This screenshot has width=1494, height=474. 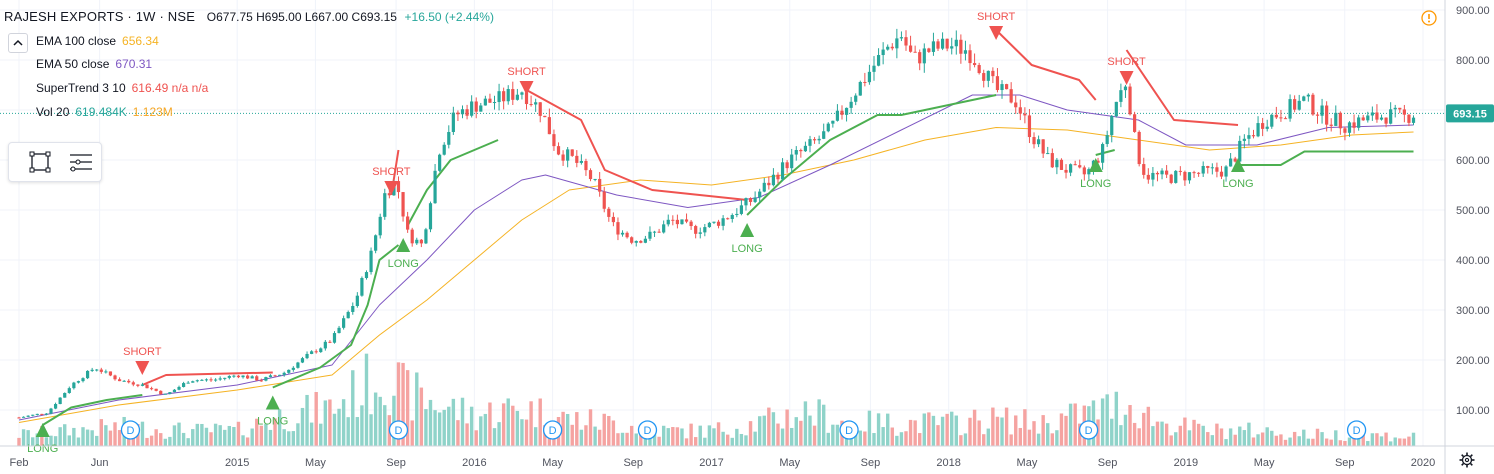 I want to click on gear-icon, so click(x=1467, y=460).